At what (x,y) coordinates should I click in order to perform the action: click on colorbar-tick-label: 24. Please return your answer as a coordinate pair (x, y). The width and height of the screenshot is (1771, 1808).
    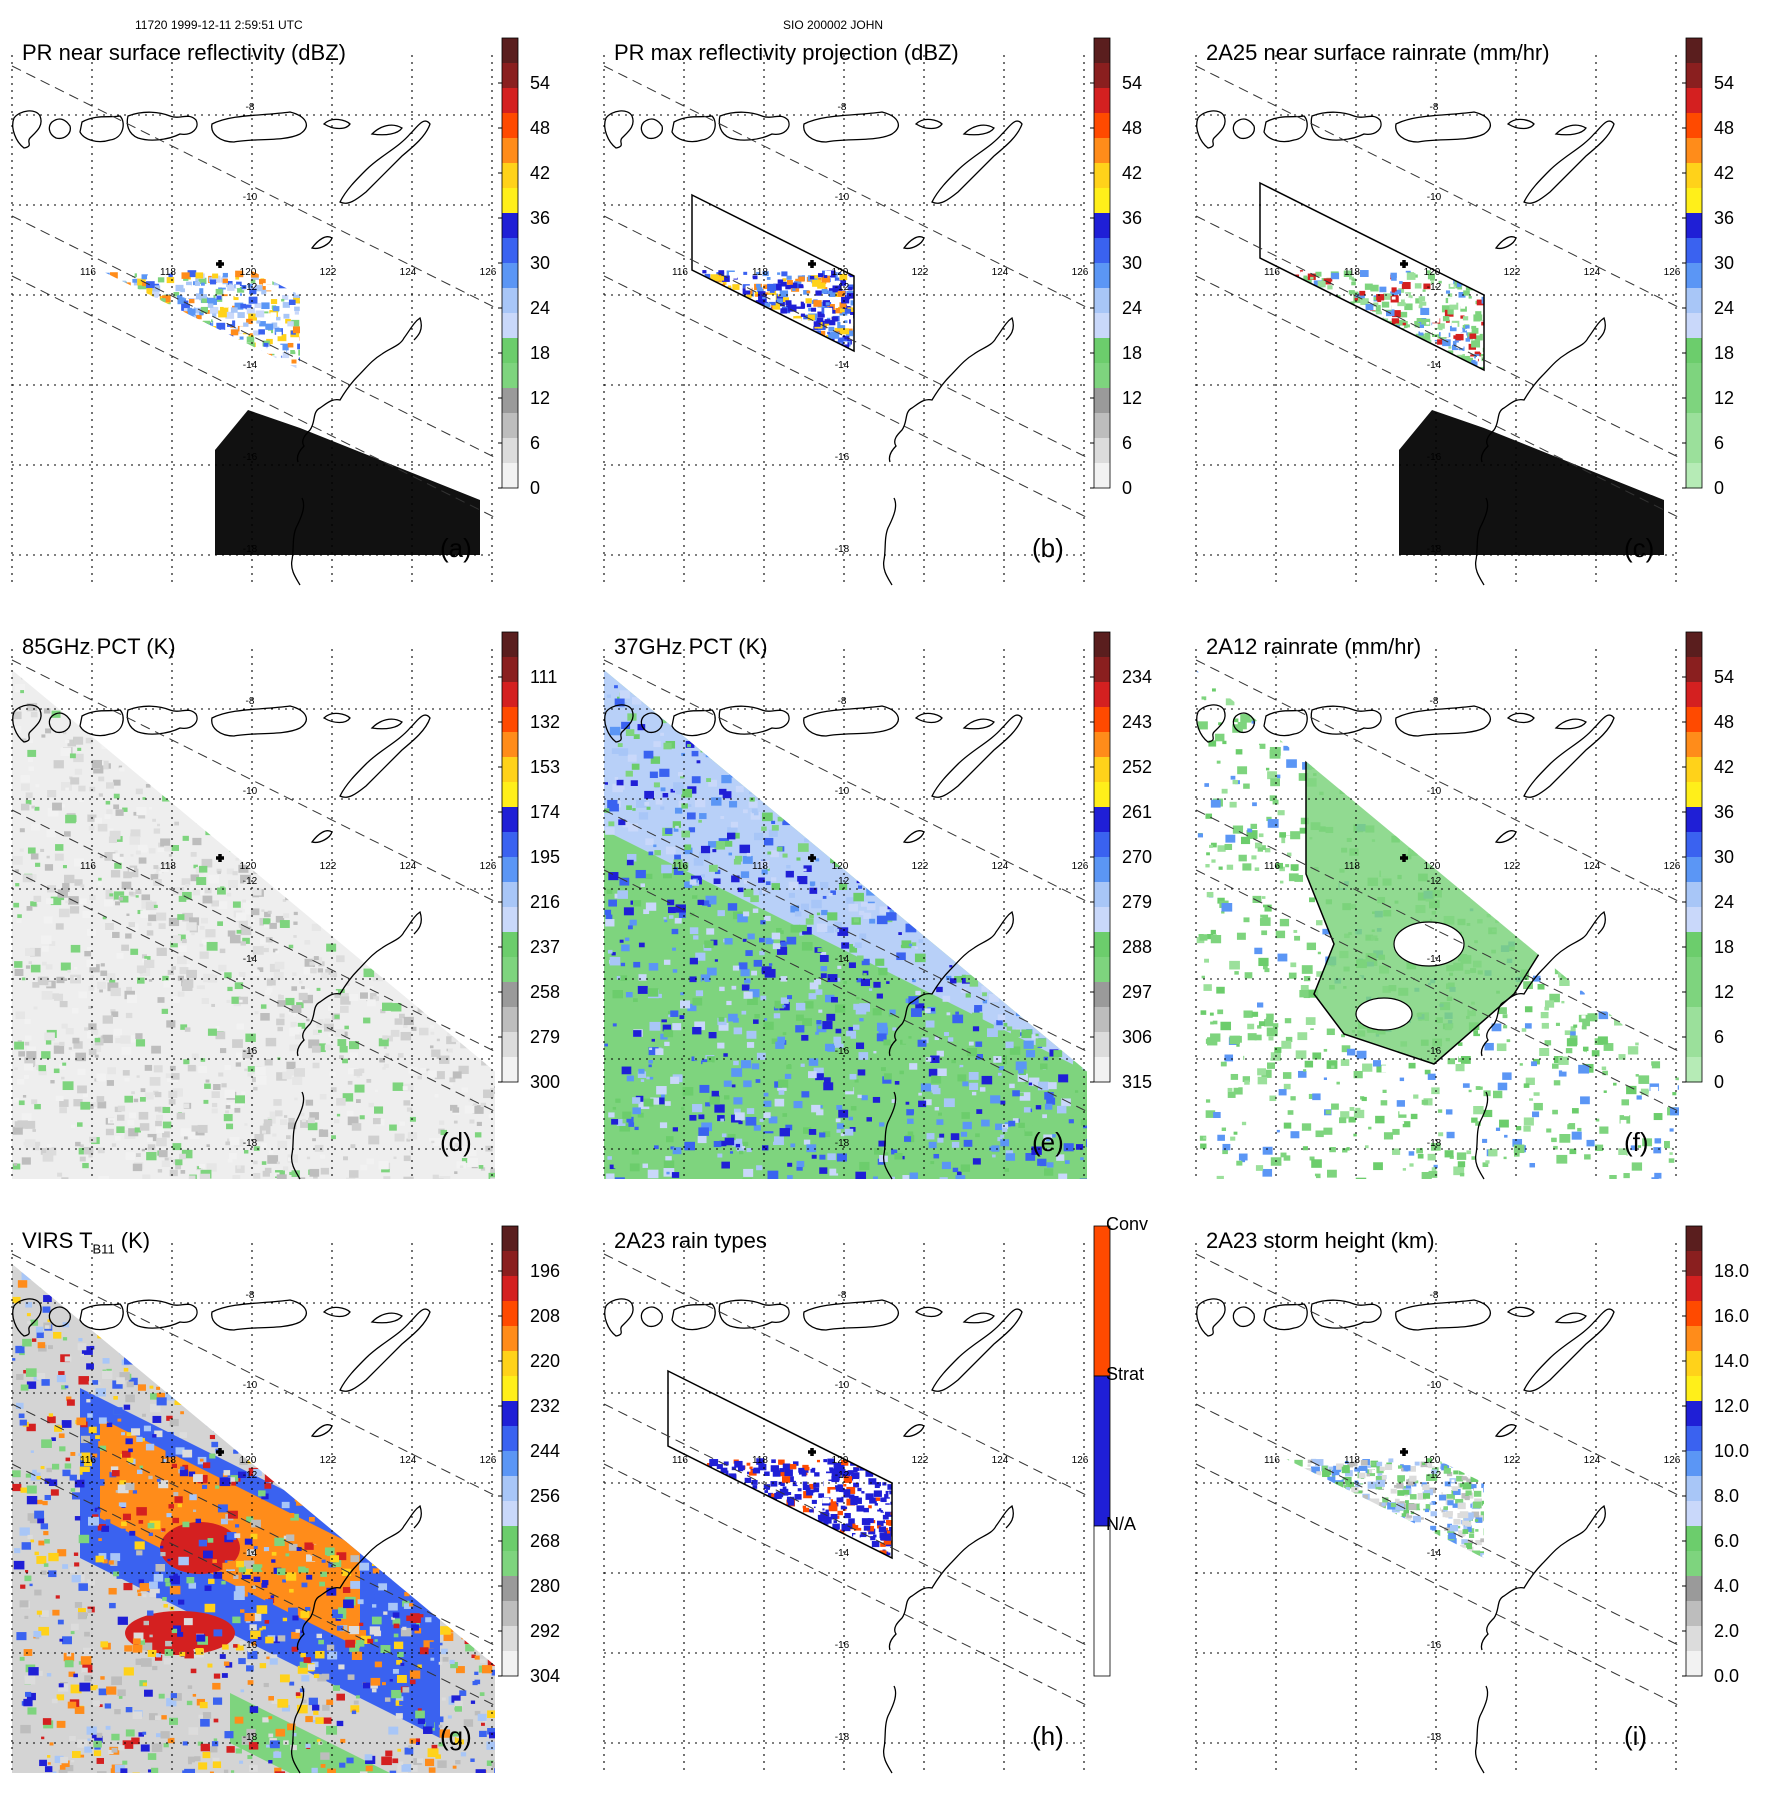
    Looking at the image, I should click on (1724, 308).